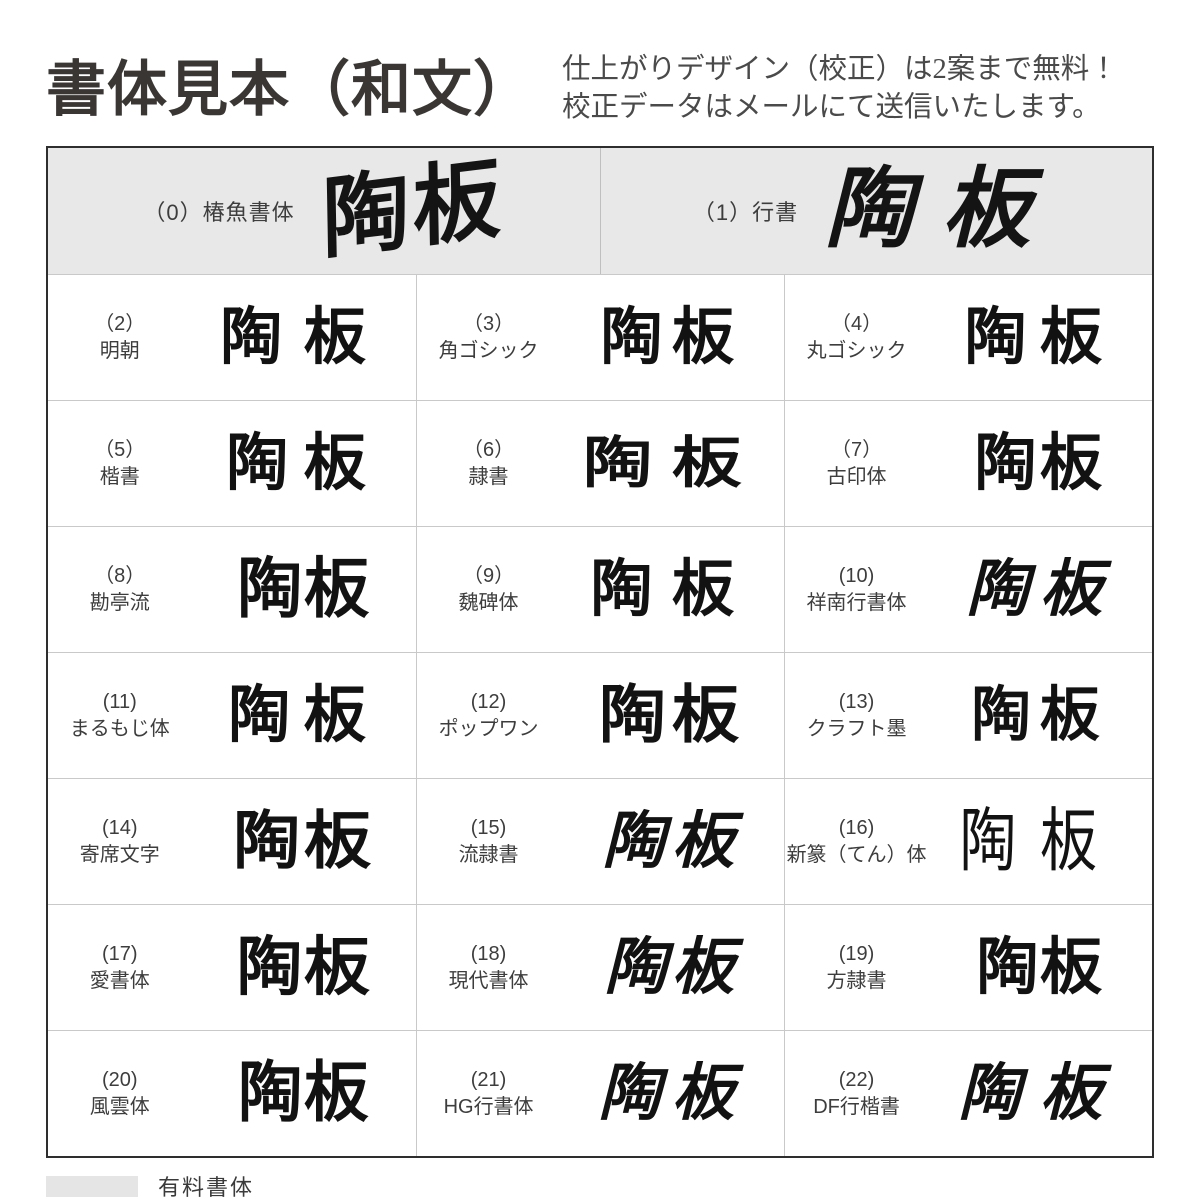 This screenshot has width=1200, height=1202. Describe the element at coordinates (232, 967) in the screenshot. I see `font-sample-cell: (17) 愛書体 陶板` at that location.